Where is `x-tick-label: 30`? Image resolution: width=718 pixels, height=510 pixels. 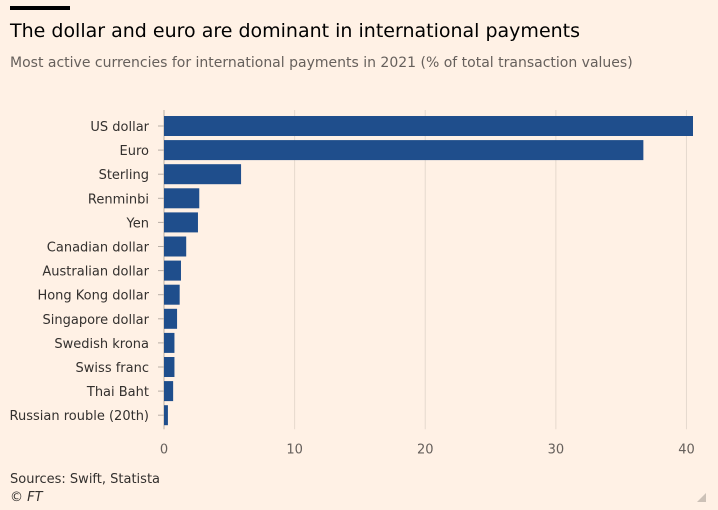
x-tick-label: 30 is located at coordinates (556, 449).